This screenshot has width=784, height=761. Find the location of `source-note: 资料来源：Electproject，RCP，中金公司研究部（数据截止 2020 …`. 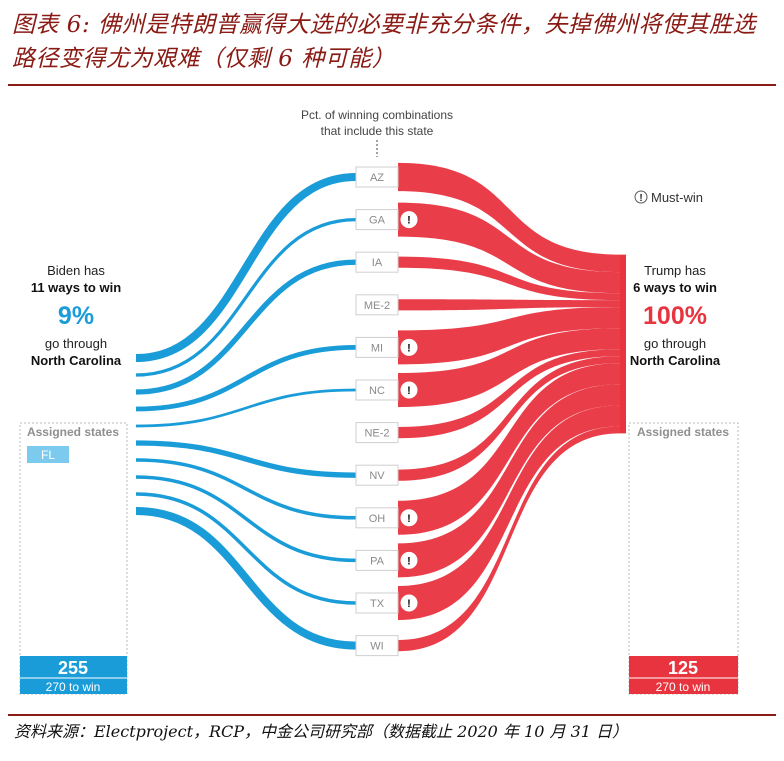

source-note: 资料来源：Electproject，RCP，中金公司研究部（数据截止 2020 … is located at coordinates (321, 731).